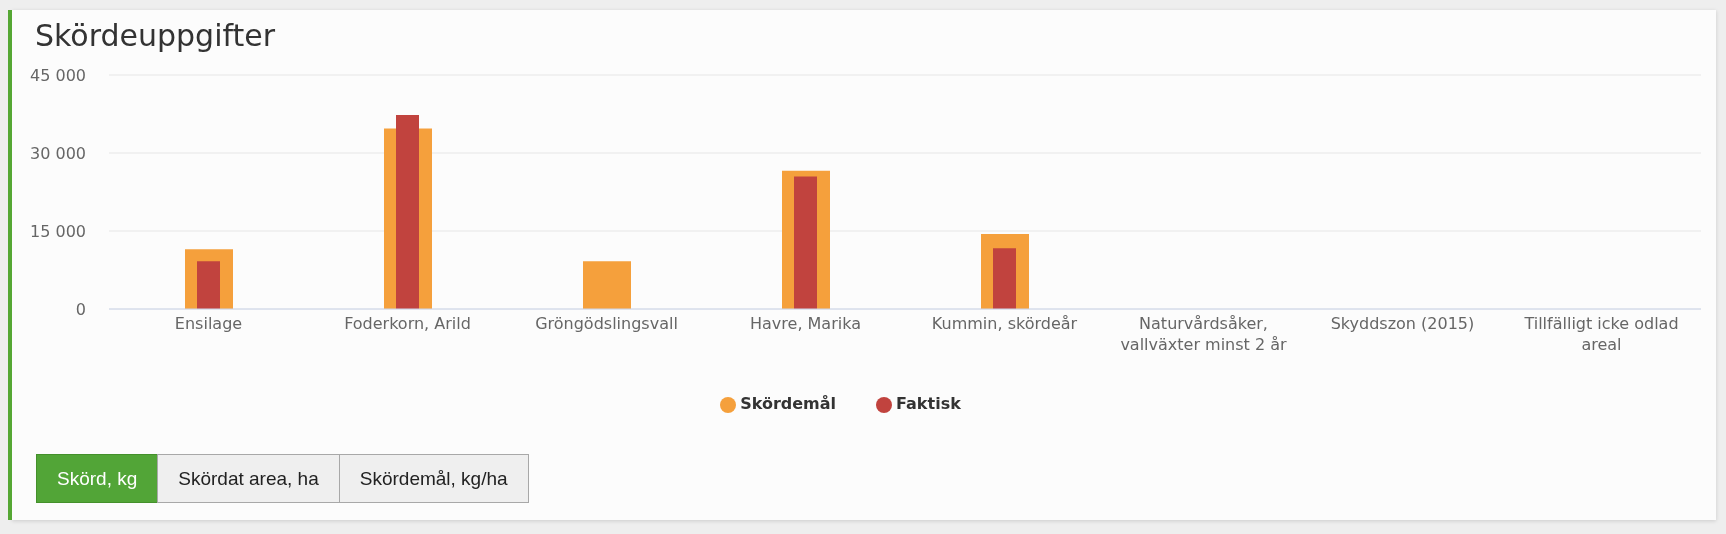 This screenshot has width=1726, height=534. What do you see at coordinates (1601, 334) in the screenshot?
I see `x-tick-label: Tillfälligt icke odlad areal` at bounding box center [1601, 334].